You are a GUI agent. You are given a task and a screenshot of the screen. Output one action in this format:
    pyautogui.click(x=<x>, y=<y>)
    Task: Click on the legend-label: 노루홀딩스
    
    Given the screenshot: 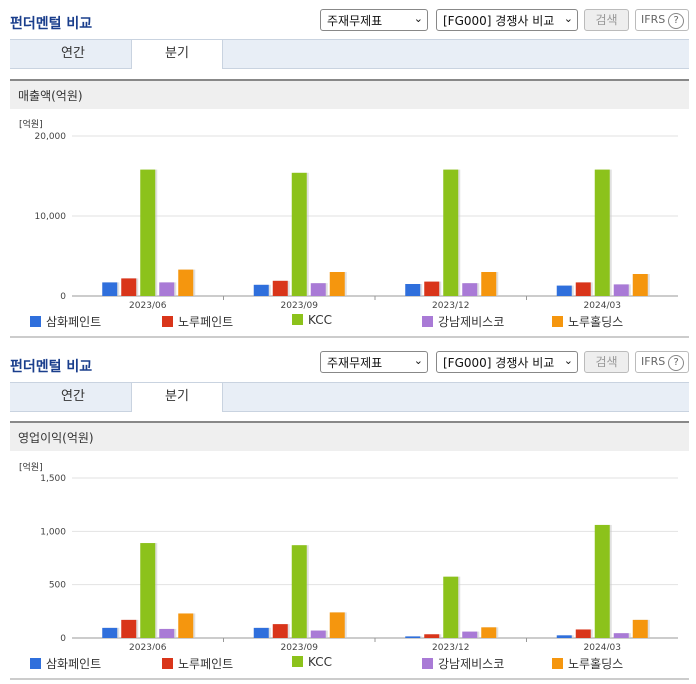 What is the action you would take?
    pyautogui.click(x=596, y=664)
    